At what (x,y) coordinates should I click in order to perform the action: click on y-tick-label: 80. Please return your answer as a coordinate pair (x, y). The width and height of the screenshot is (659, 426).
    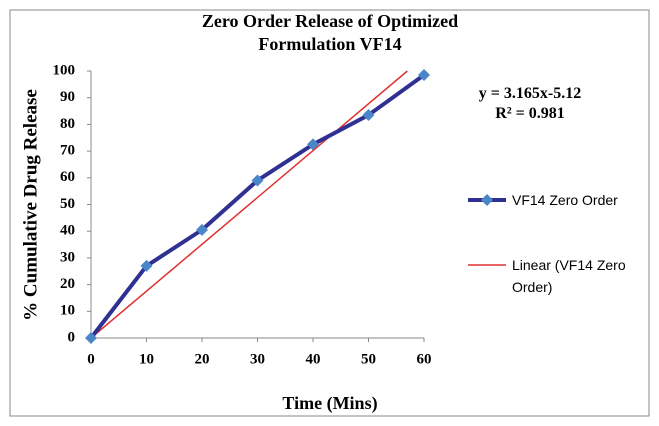
    Looking at the image, I should click on (67, 124).